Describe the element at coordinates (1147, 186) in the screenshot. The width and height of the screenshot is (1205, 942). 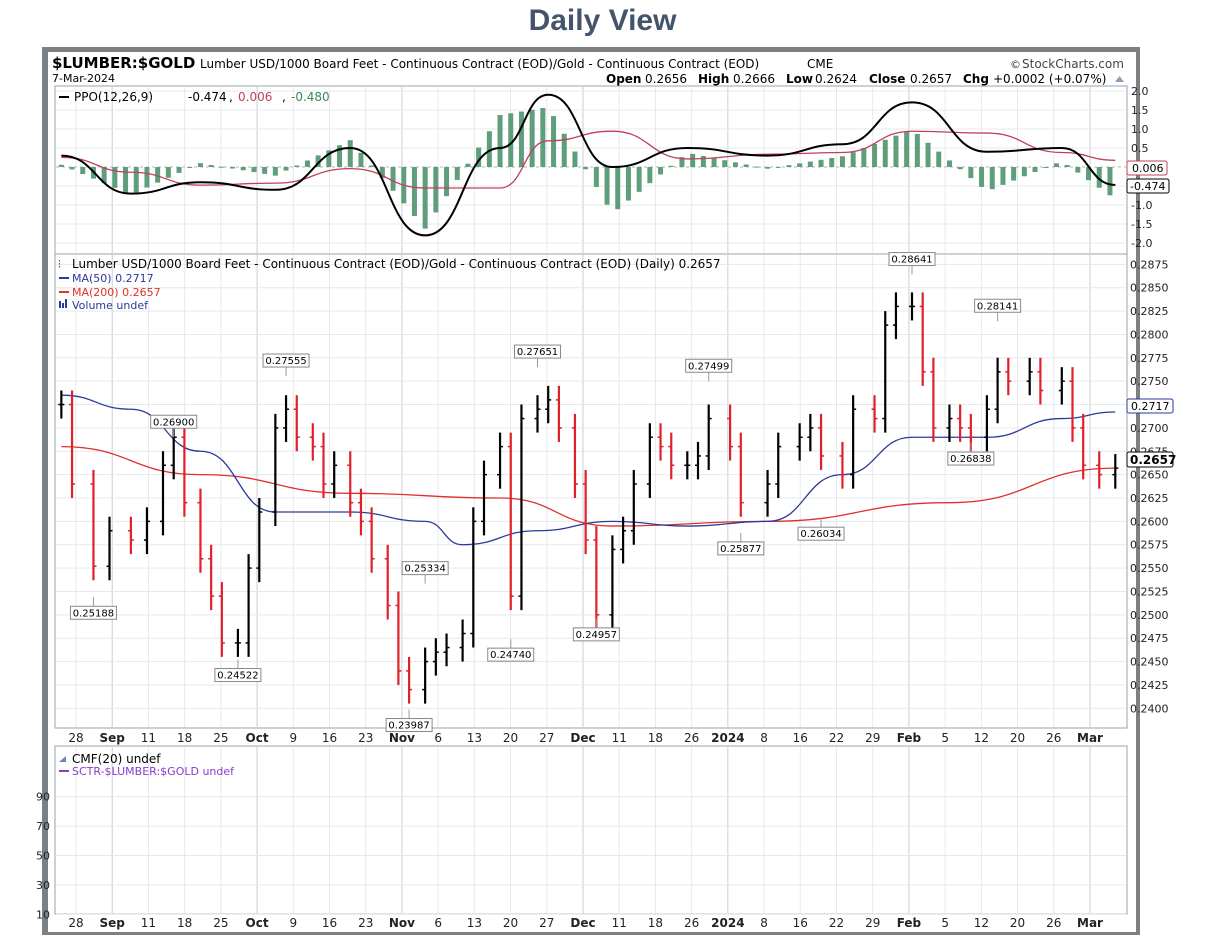
I see `ppo-value-badge-text: -0.474` at that location.